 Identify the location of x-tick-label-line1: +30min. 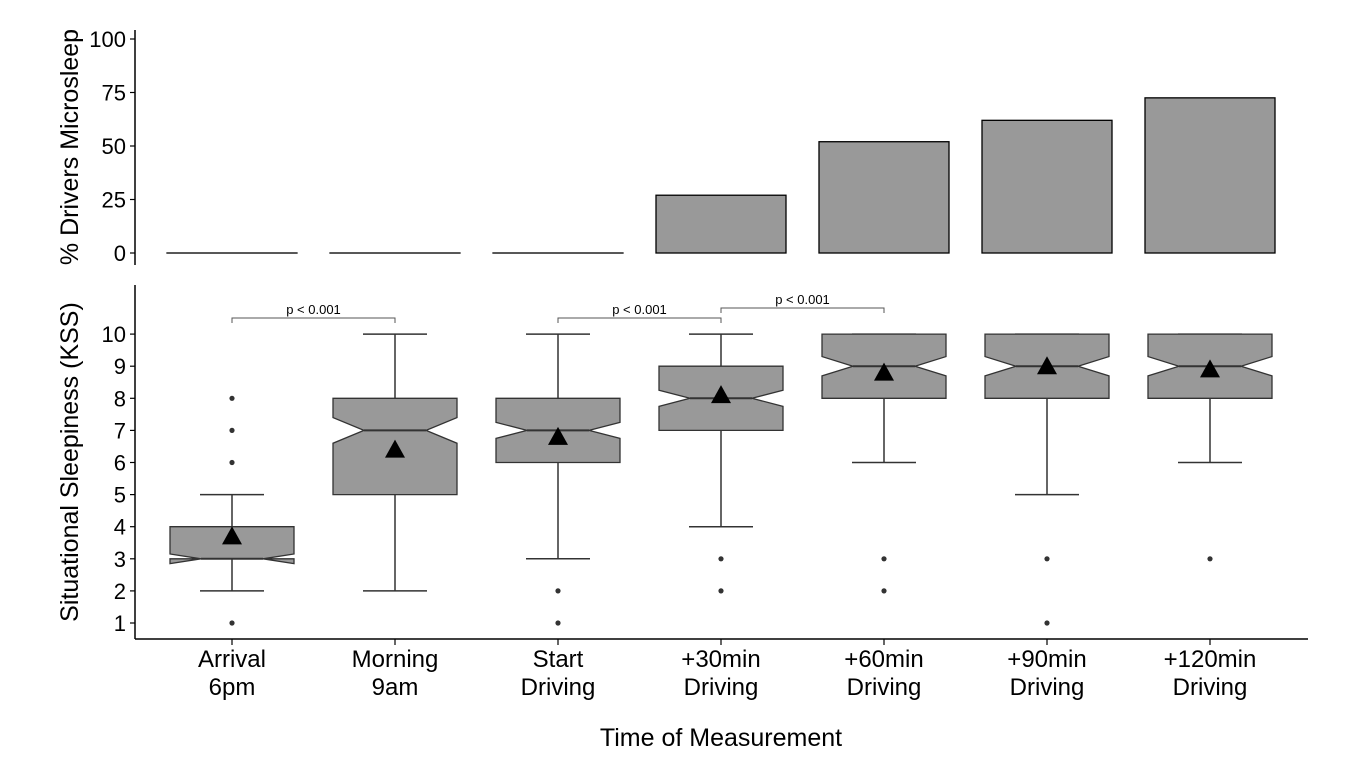
(720, 659).